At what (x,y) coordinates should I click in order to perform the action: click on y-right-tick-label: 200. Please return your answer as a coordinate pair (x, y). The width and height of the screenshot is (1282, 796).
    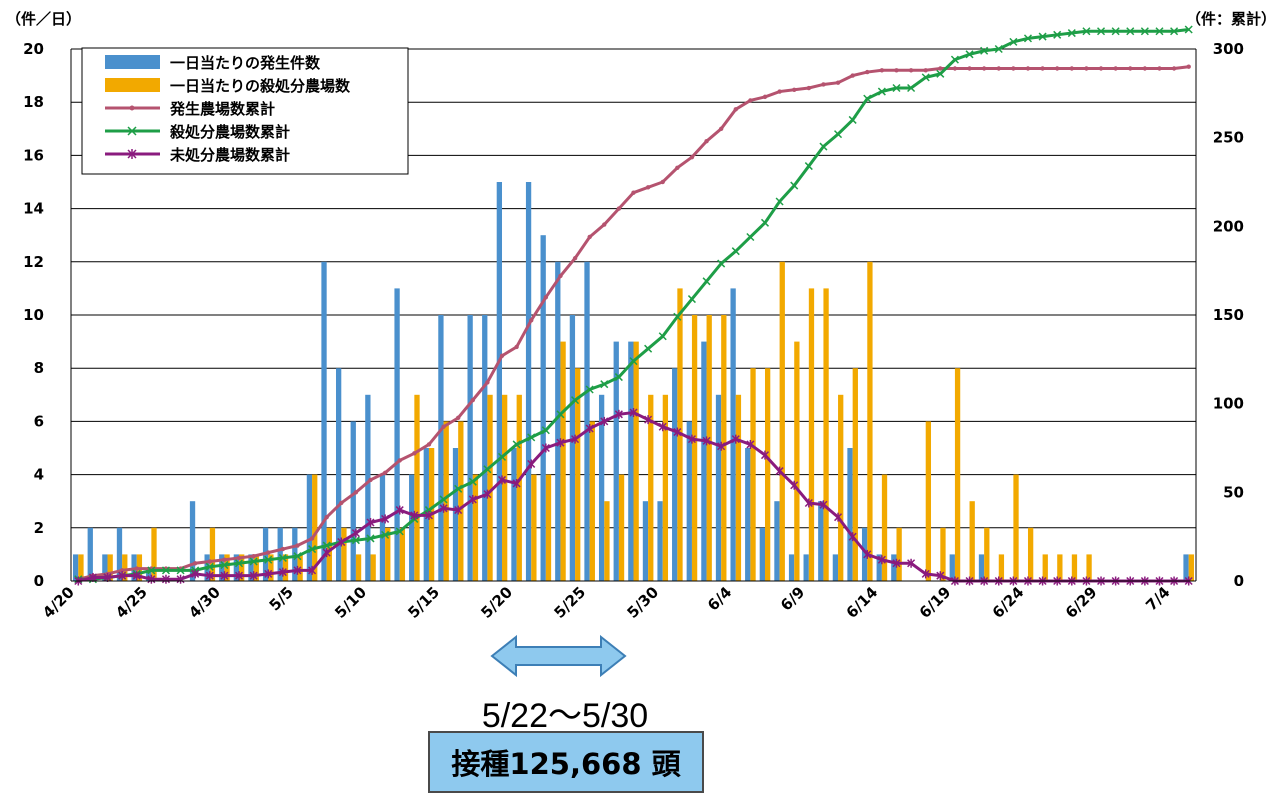
    Looking at the image, I should click on (1228, 226).